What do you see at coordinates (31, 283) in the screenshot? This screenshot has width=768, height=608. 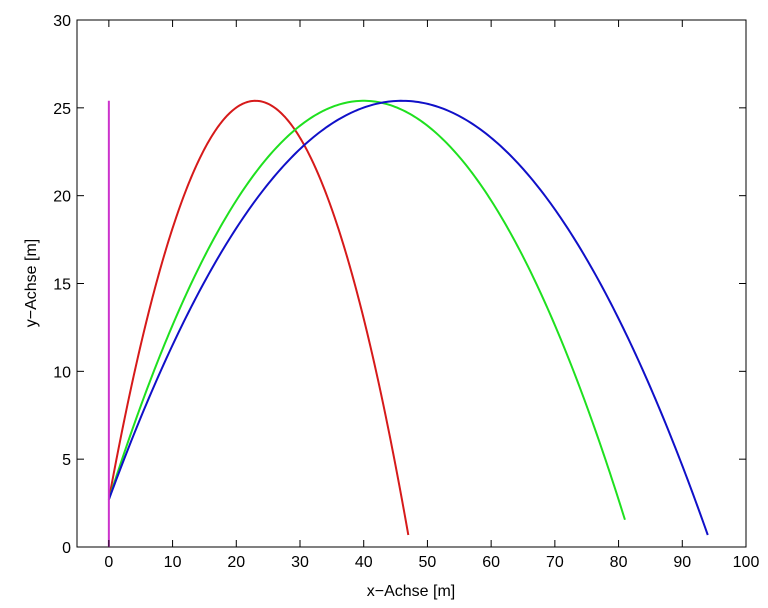 I see `y-axis-label: y−Achse [m]` at bounding box center [31, 283].